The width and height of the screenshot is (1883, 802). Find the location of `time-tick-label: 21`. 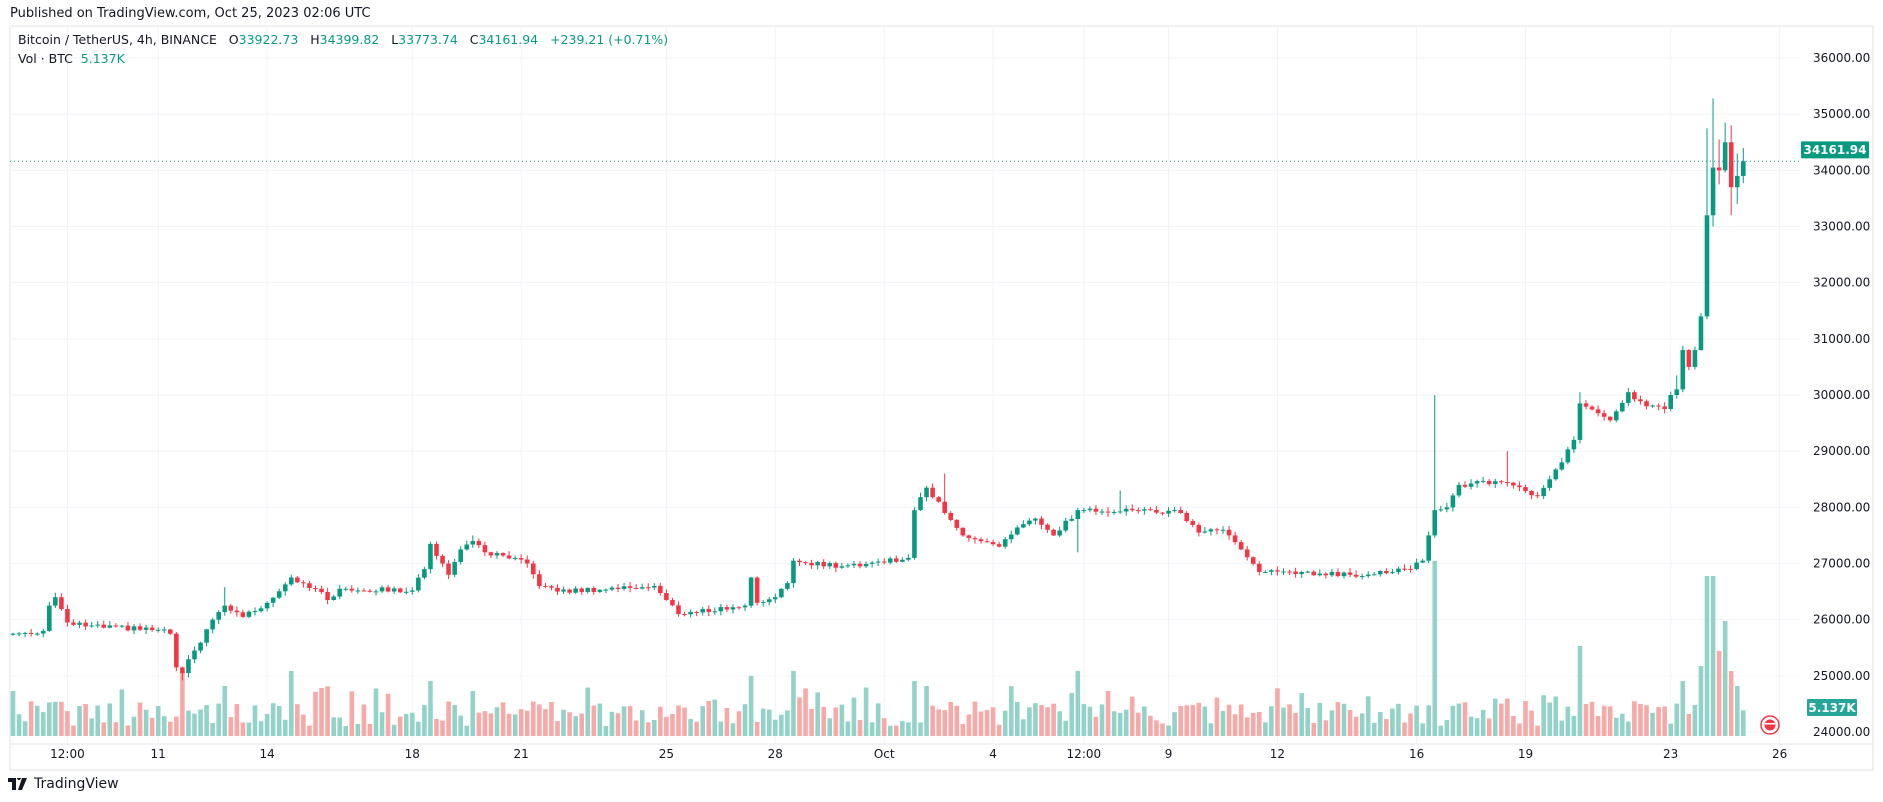

time-tick-label: 21 is located at coordinates (521, 754).